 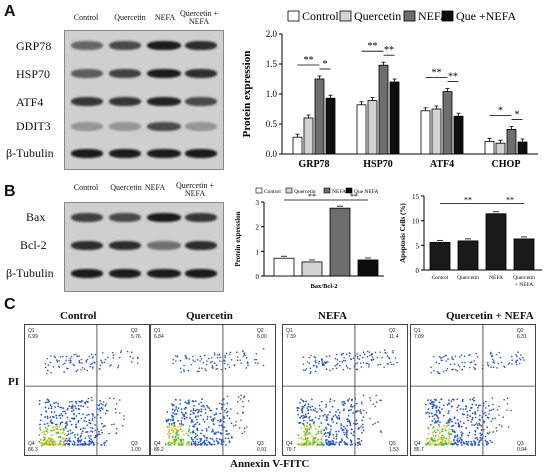 What do you see at coordinates (144, 247) in the screenshot?
I see `western-blot-b` at bounding box center [144, 247].